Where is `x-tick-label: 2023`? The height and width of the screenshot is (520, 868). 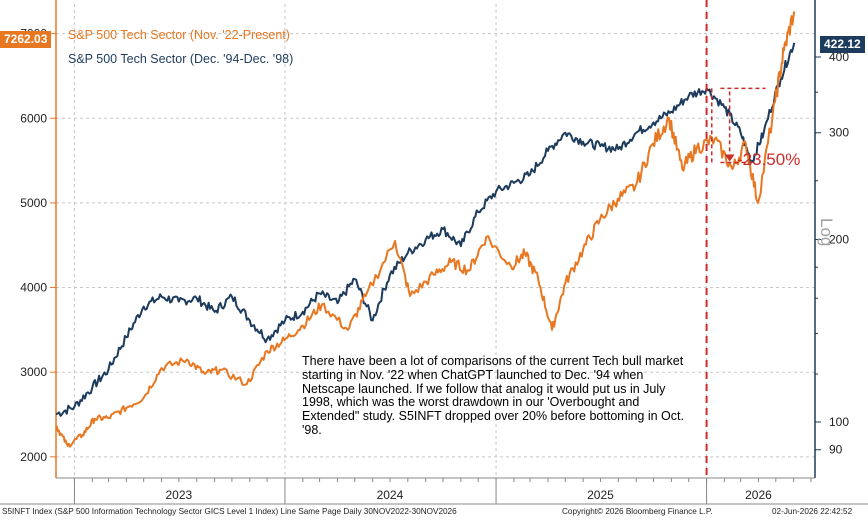
x-tick-label: 2023 is located at coordinates (178, 495).